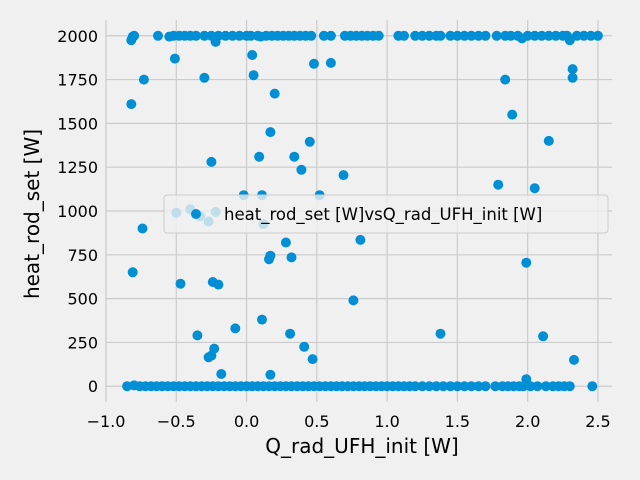 The image size is (640, 480). What do you see at coordinates (316, 421) in the screenshot?
I see `x-tick-label: 0.5` at bounding box center [316, 421].